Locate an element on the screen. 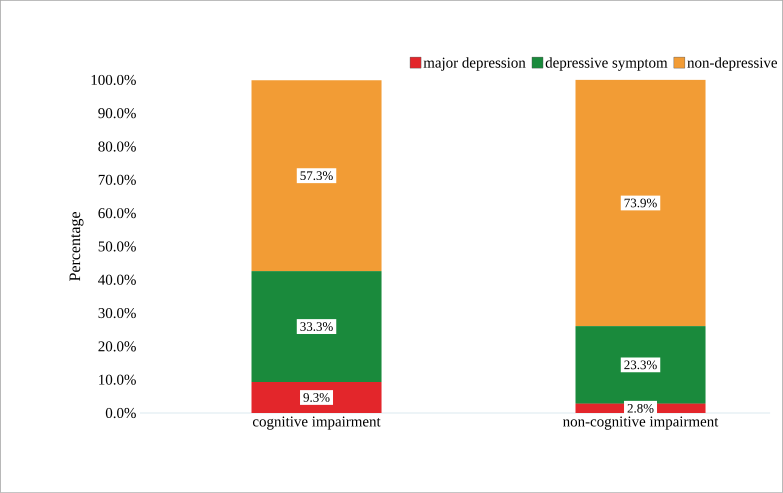  y-tick-label: 70.0% is located at coordinates (117, 179).